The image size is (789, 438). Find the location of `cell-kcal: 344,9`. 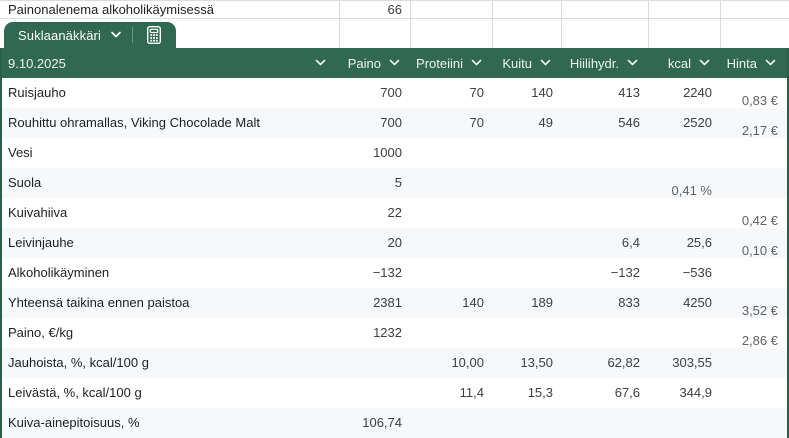

cell-kcal: 344,9 is located at coordinates (695, 392).